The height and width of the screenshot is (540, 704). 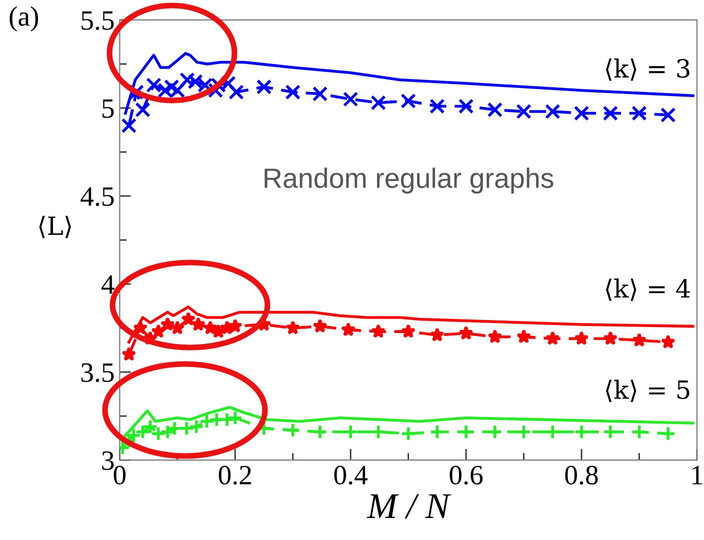 What do you see at coordinates (648, 391) in the screenshot?
I see `annotation: ⟨k⟩ = 5` at bounding box center [648, 391].